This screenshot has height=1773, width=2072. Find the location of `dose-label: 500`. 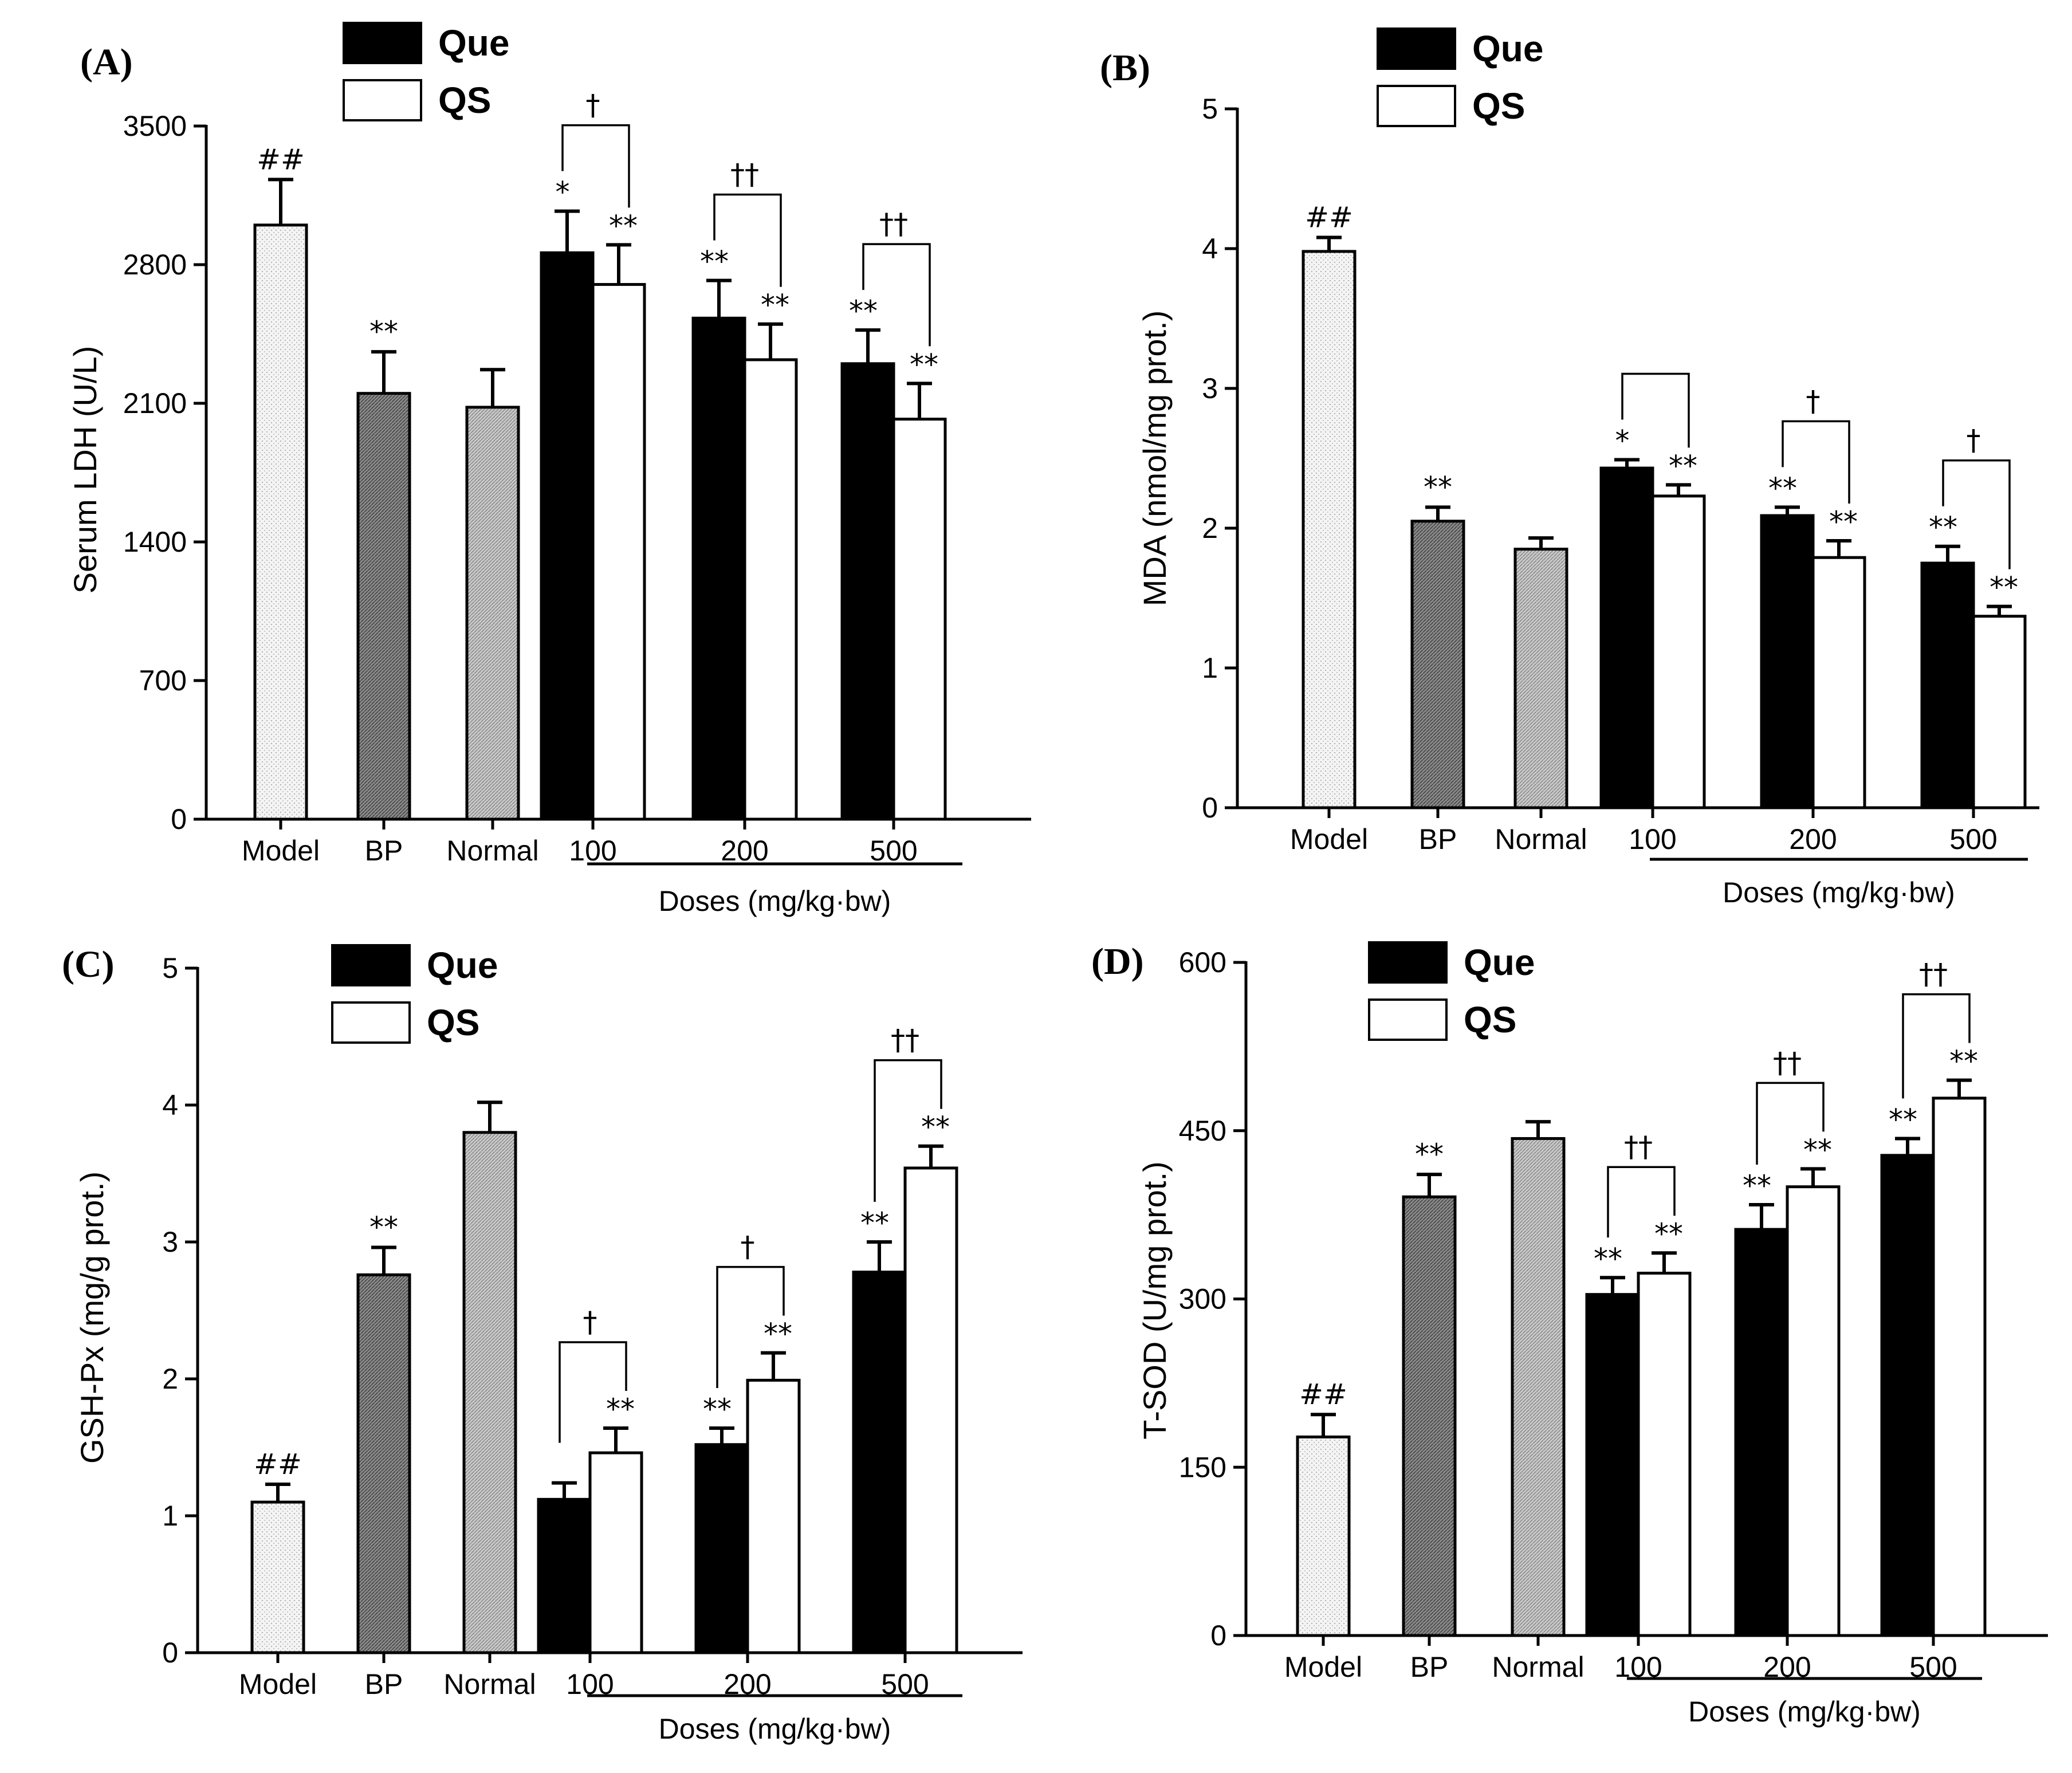

dose-label: 500 is located at coordinates (893, 851).